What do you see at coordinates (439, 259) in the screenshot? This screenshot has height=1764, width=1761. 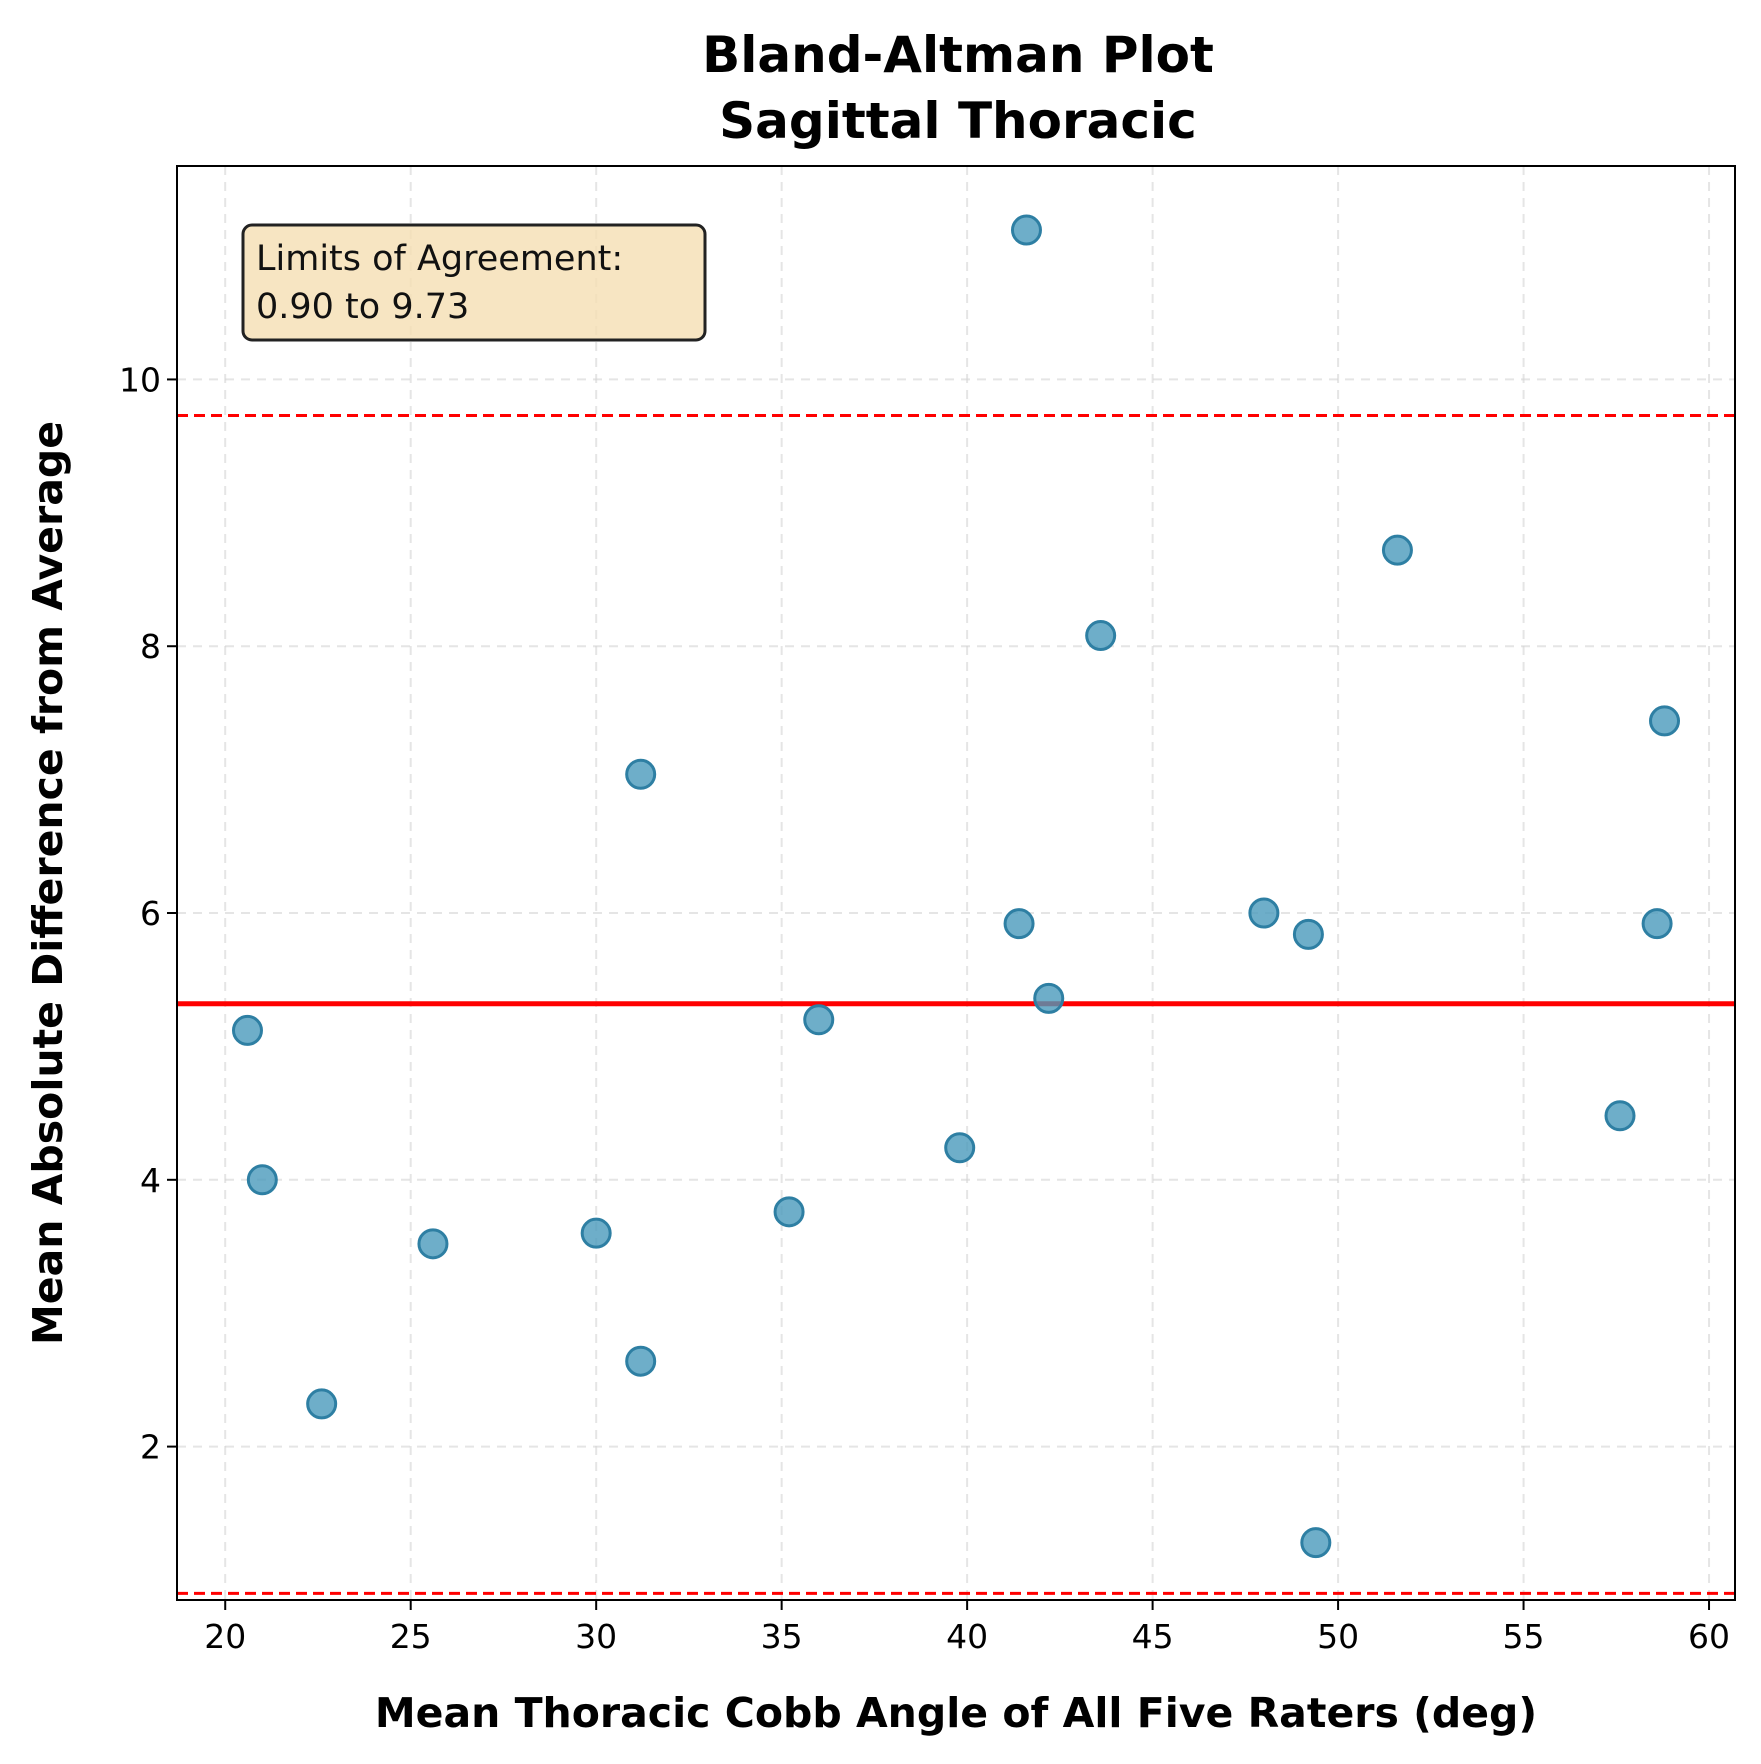 I see `annotation-title: Limits of Agreement:` at bounding box center [439, 259].